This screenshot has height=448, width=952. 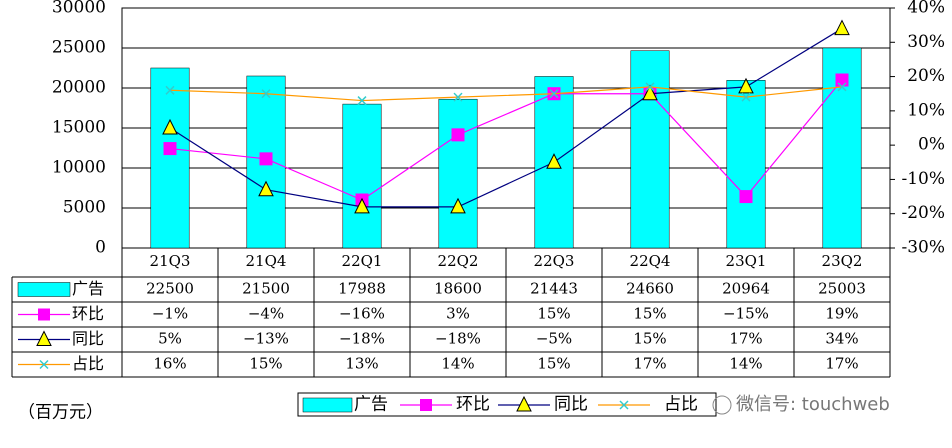 I want to click on y-tick-label: 25000, so click(x=79, y=48).